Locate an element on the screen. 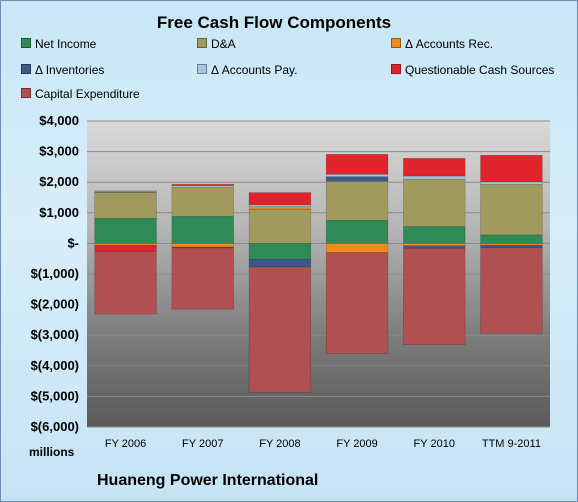 The width and height of the screenshot is (578, 502). y-tick-label: $(6,000) is located at coordinates (55, 426).